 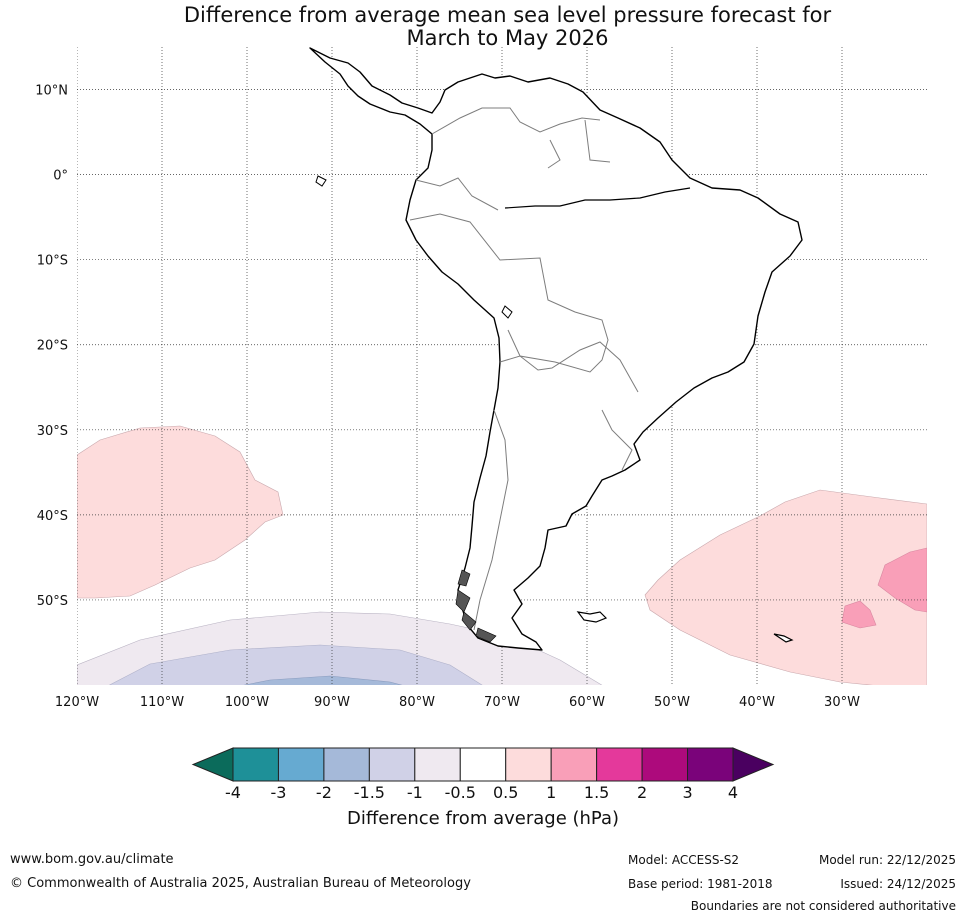 I want to click on lat-label: 20°S, so click(x=52, y=346).